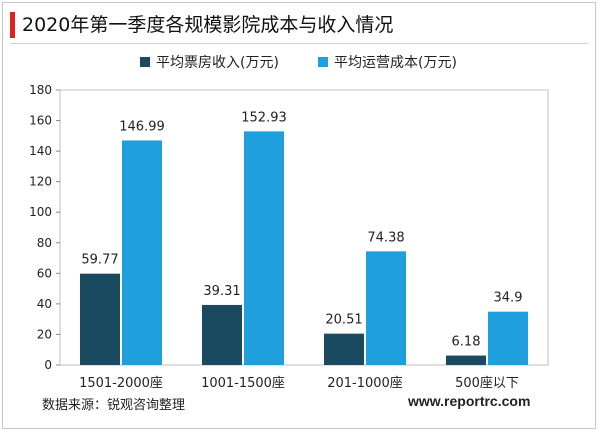 The image size is (600, 433). Describe the element at coordinates (12, 25) in the screenshot. I see `title-accent-bar` at that location.